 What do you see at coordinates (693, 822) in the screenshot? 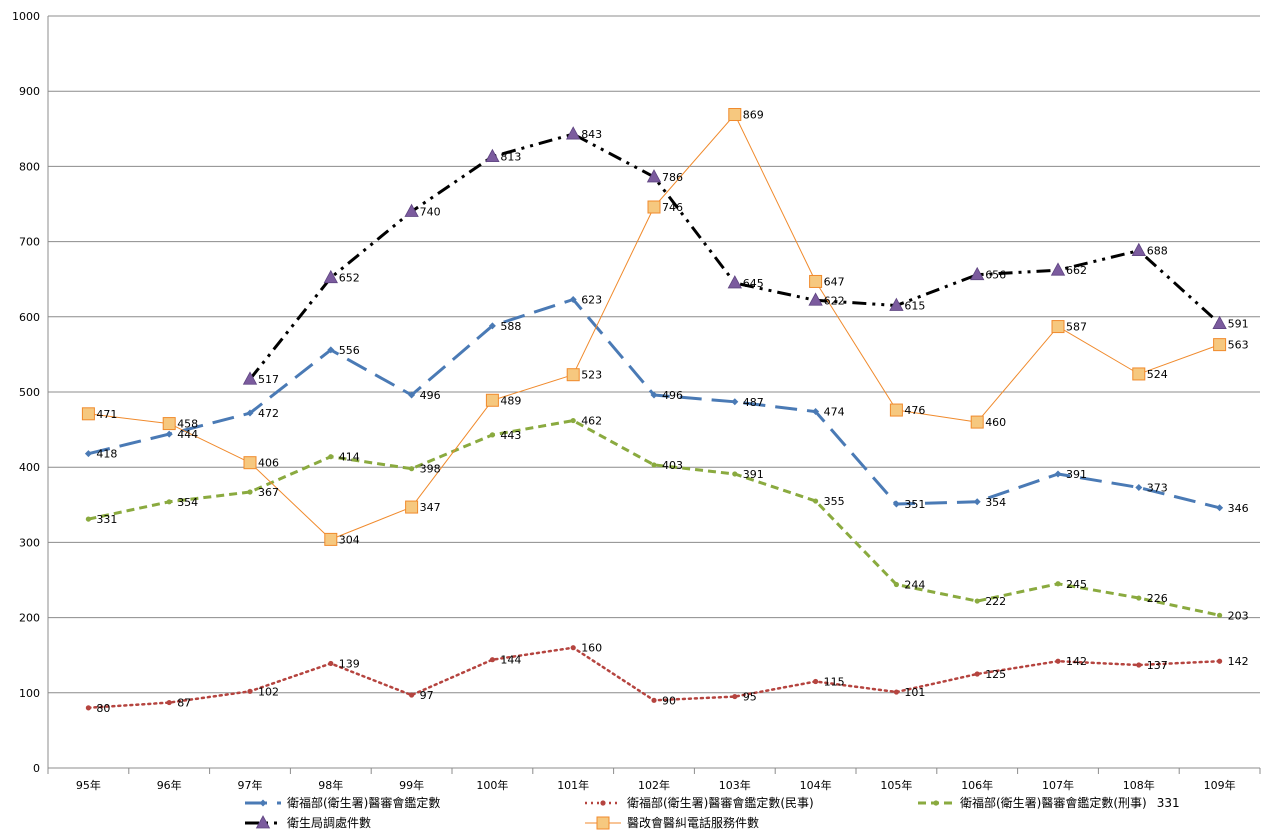
I see `legend-label: 醫改會醫糾電話服務件數` at bounding box center [693, 822].